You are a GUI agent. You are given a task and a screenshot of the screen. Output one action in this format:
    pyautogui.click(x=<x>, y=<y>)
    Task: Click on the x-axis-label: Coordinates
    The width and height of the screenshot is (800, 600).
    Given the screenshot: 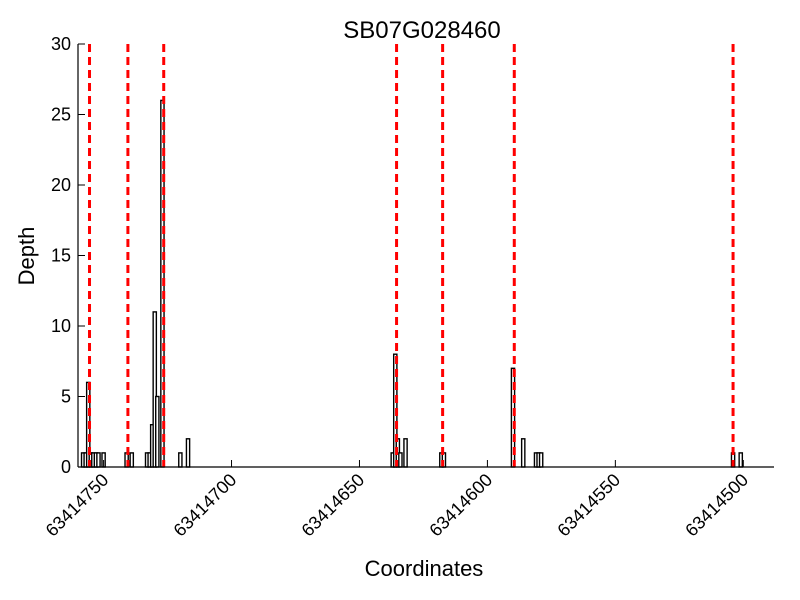 What is the action you would take?
    pyautogui.click(x=424, y=568)
    